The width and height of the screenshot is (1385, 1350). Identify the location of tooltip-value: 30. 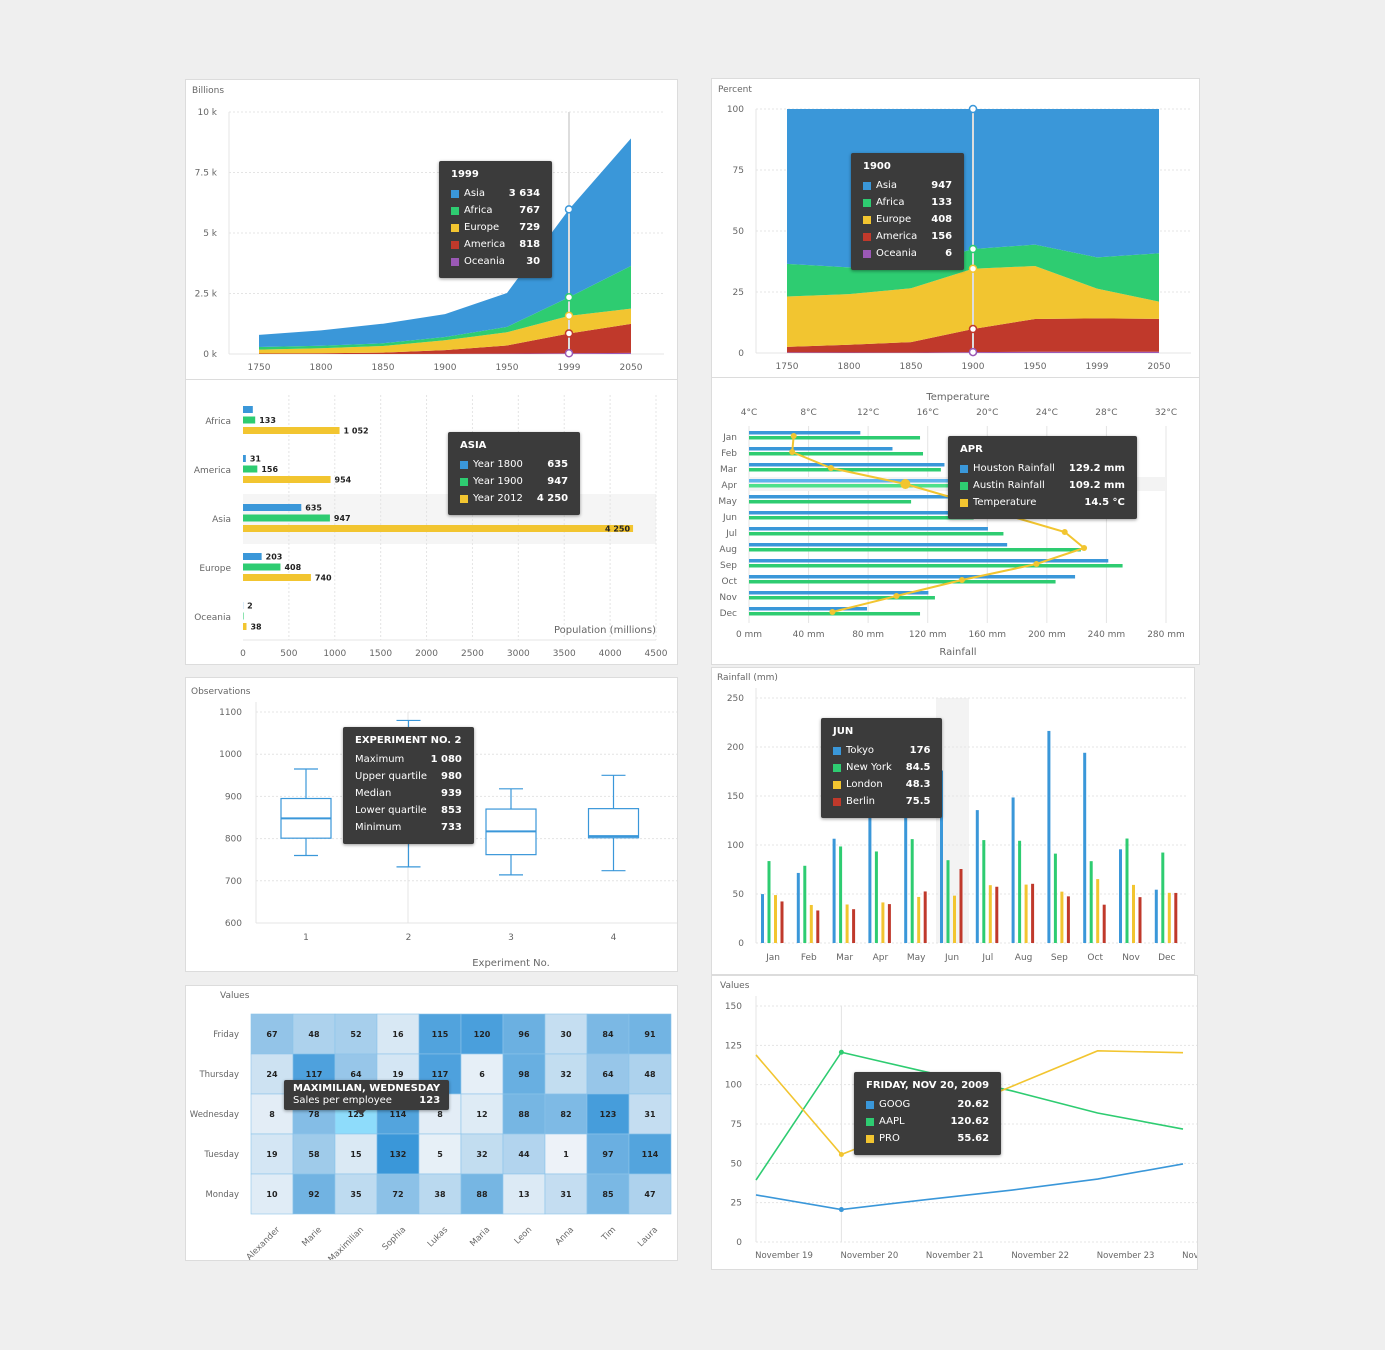
(533, 261).